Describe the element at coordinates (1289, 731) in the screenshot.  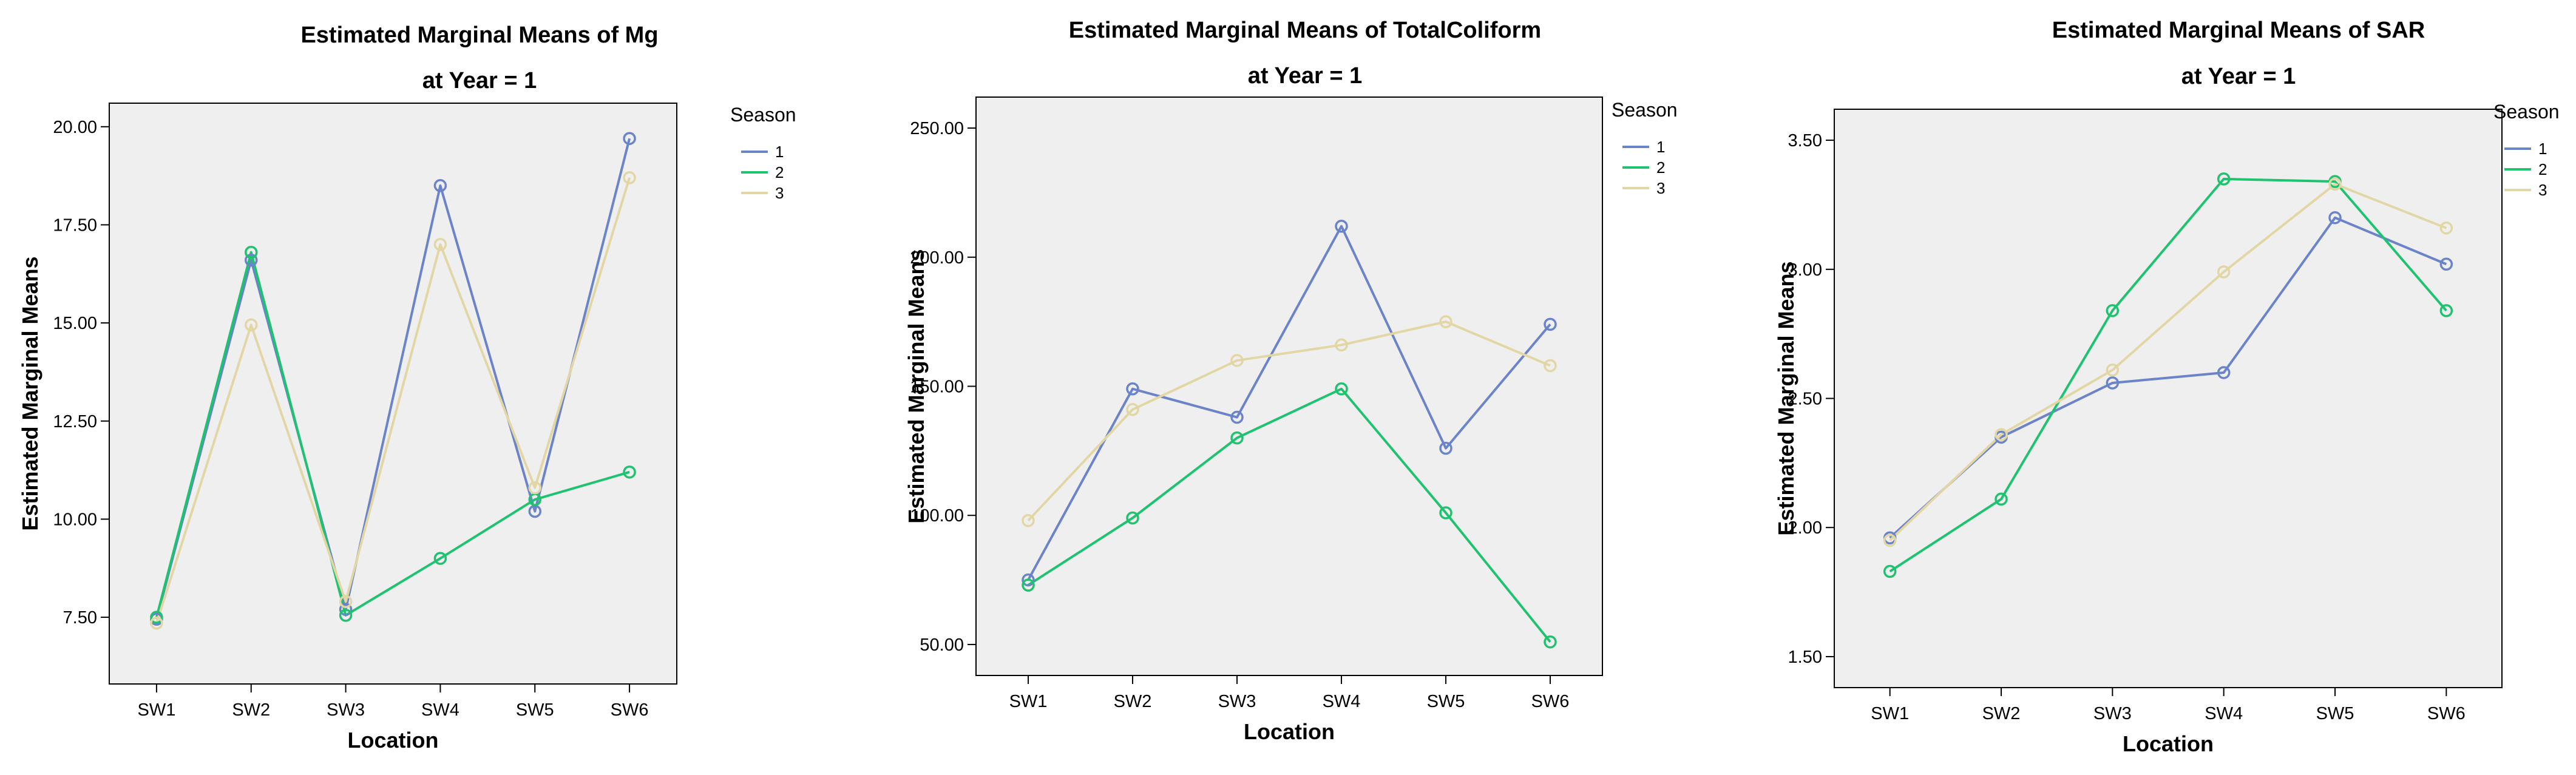
I see `x-axis-label: Location` at that location.